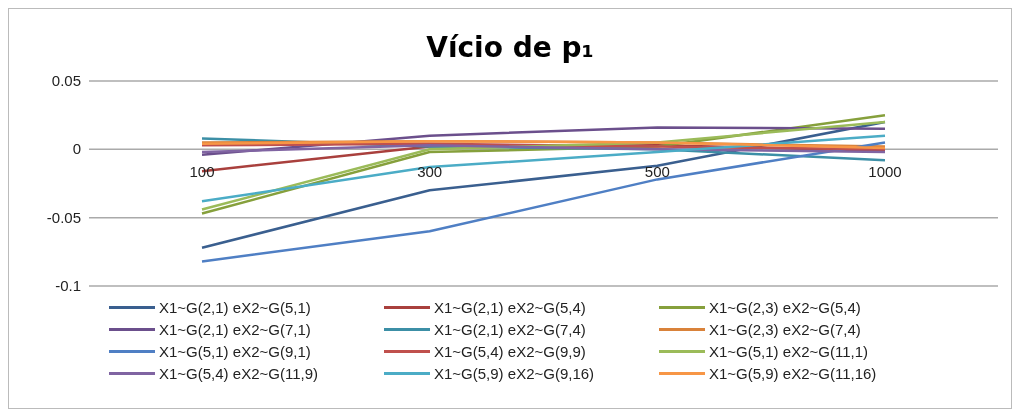 The width and height of the screenshot is (1014, 411). Describe the element at coordinates (785, 329) in the screenshot. I see `legend-label: X1~G(2,3) eX2~G(7,4)` at that location.